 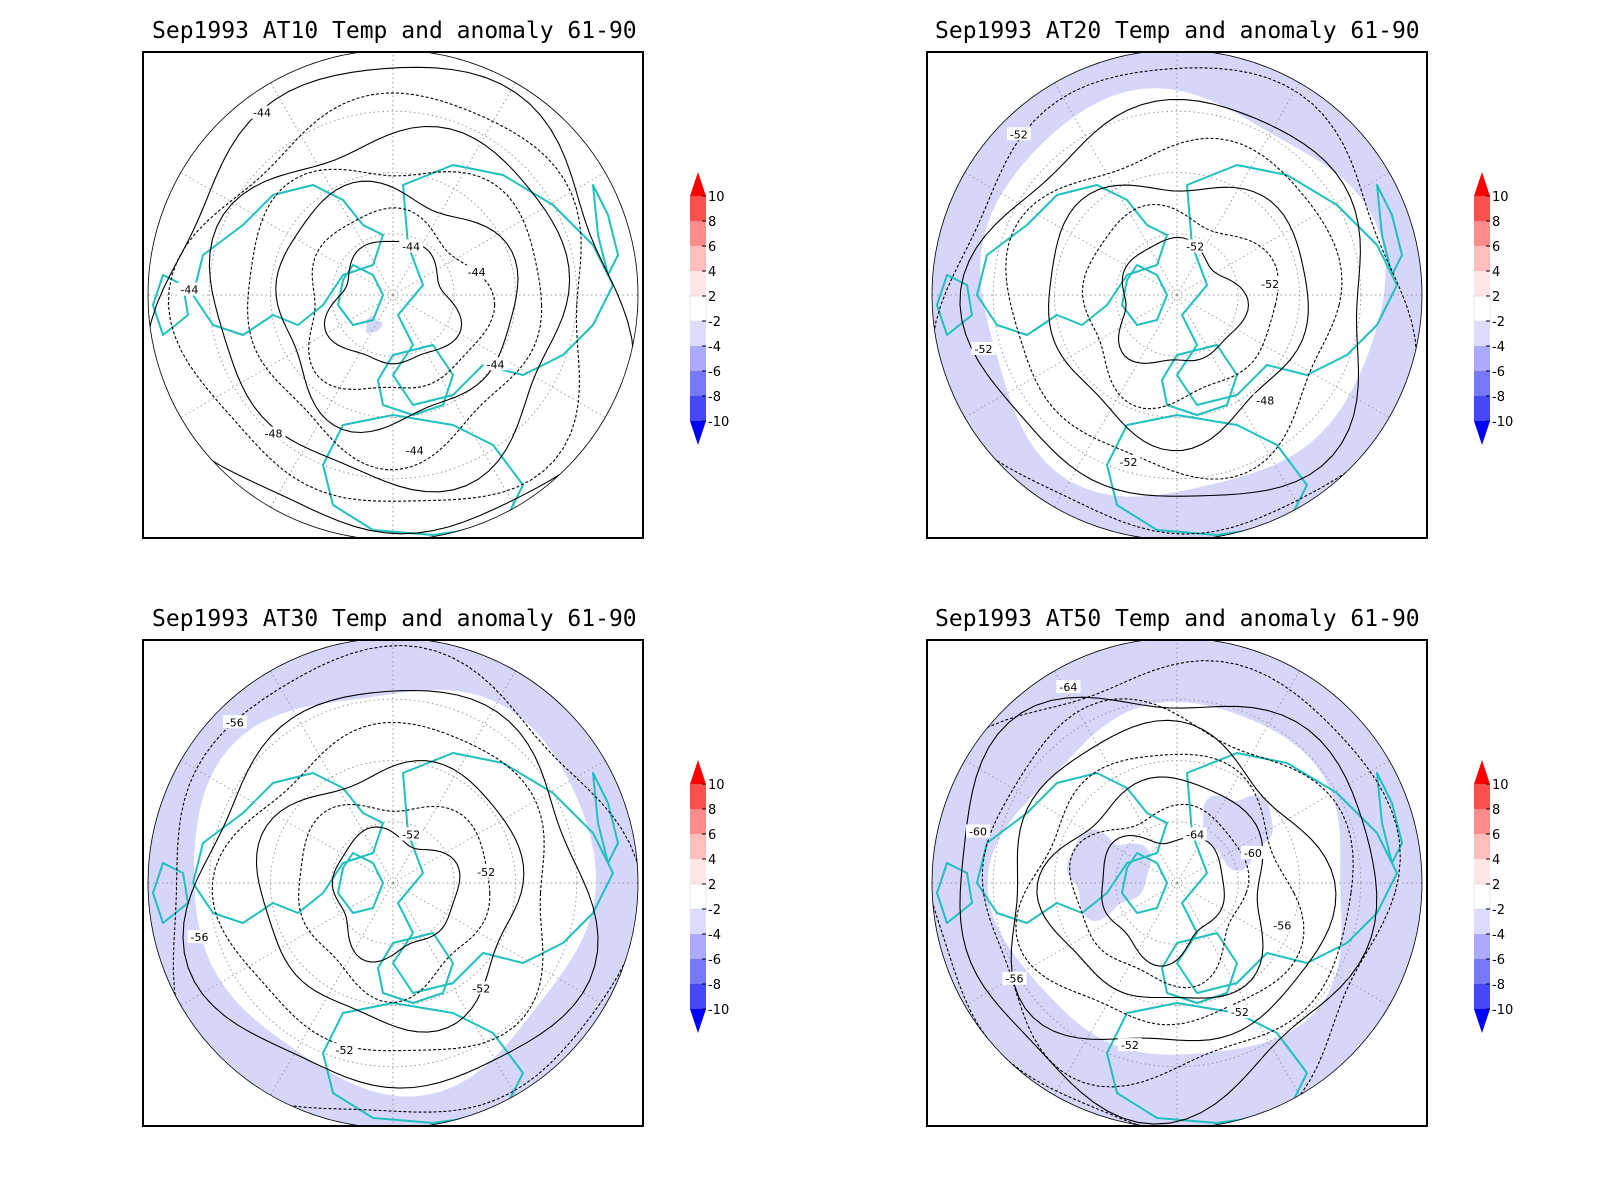 What do you see at coordinates (712, 272) in the screenshot?
I see `colorbar-label: 4` at bounding box center [712, 272].